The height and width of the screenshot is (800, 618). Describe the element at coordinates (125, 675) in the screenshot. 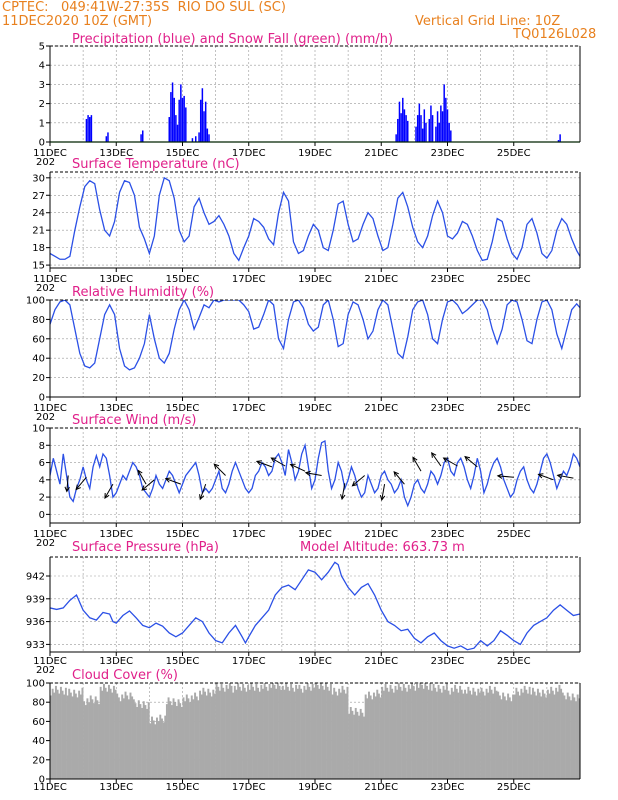

I see `panel-title: Cloud Cover (%)` at that location.